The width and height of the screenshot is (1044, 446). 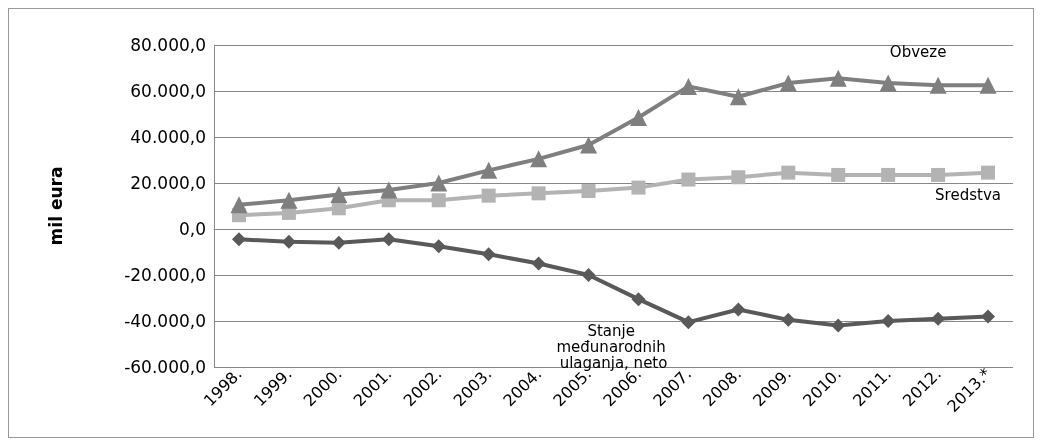 What do you see at coordinates (918, 51) in the screenshot?
I see `series-label: Obveze` at bounding box center [918, 51].